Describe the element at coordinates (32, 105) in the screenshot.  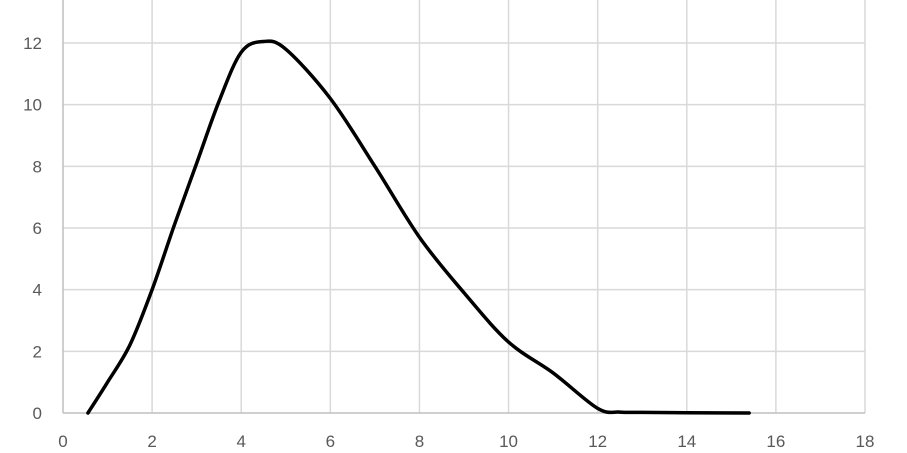
I see `y-tick-label: 10` at that location.